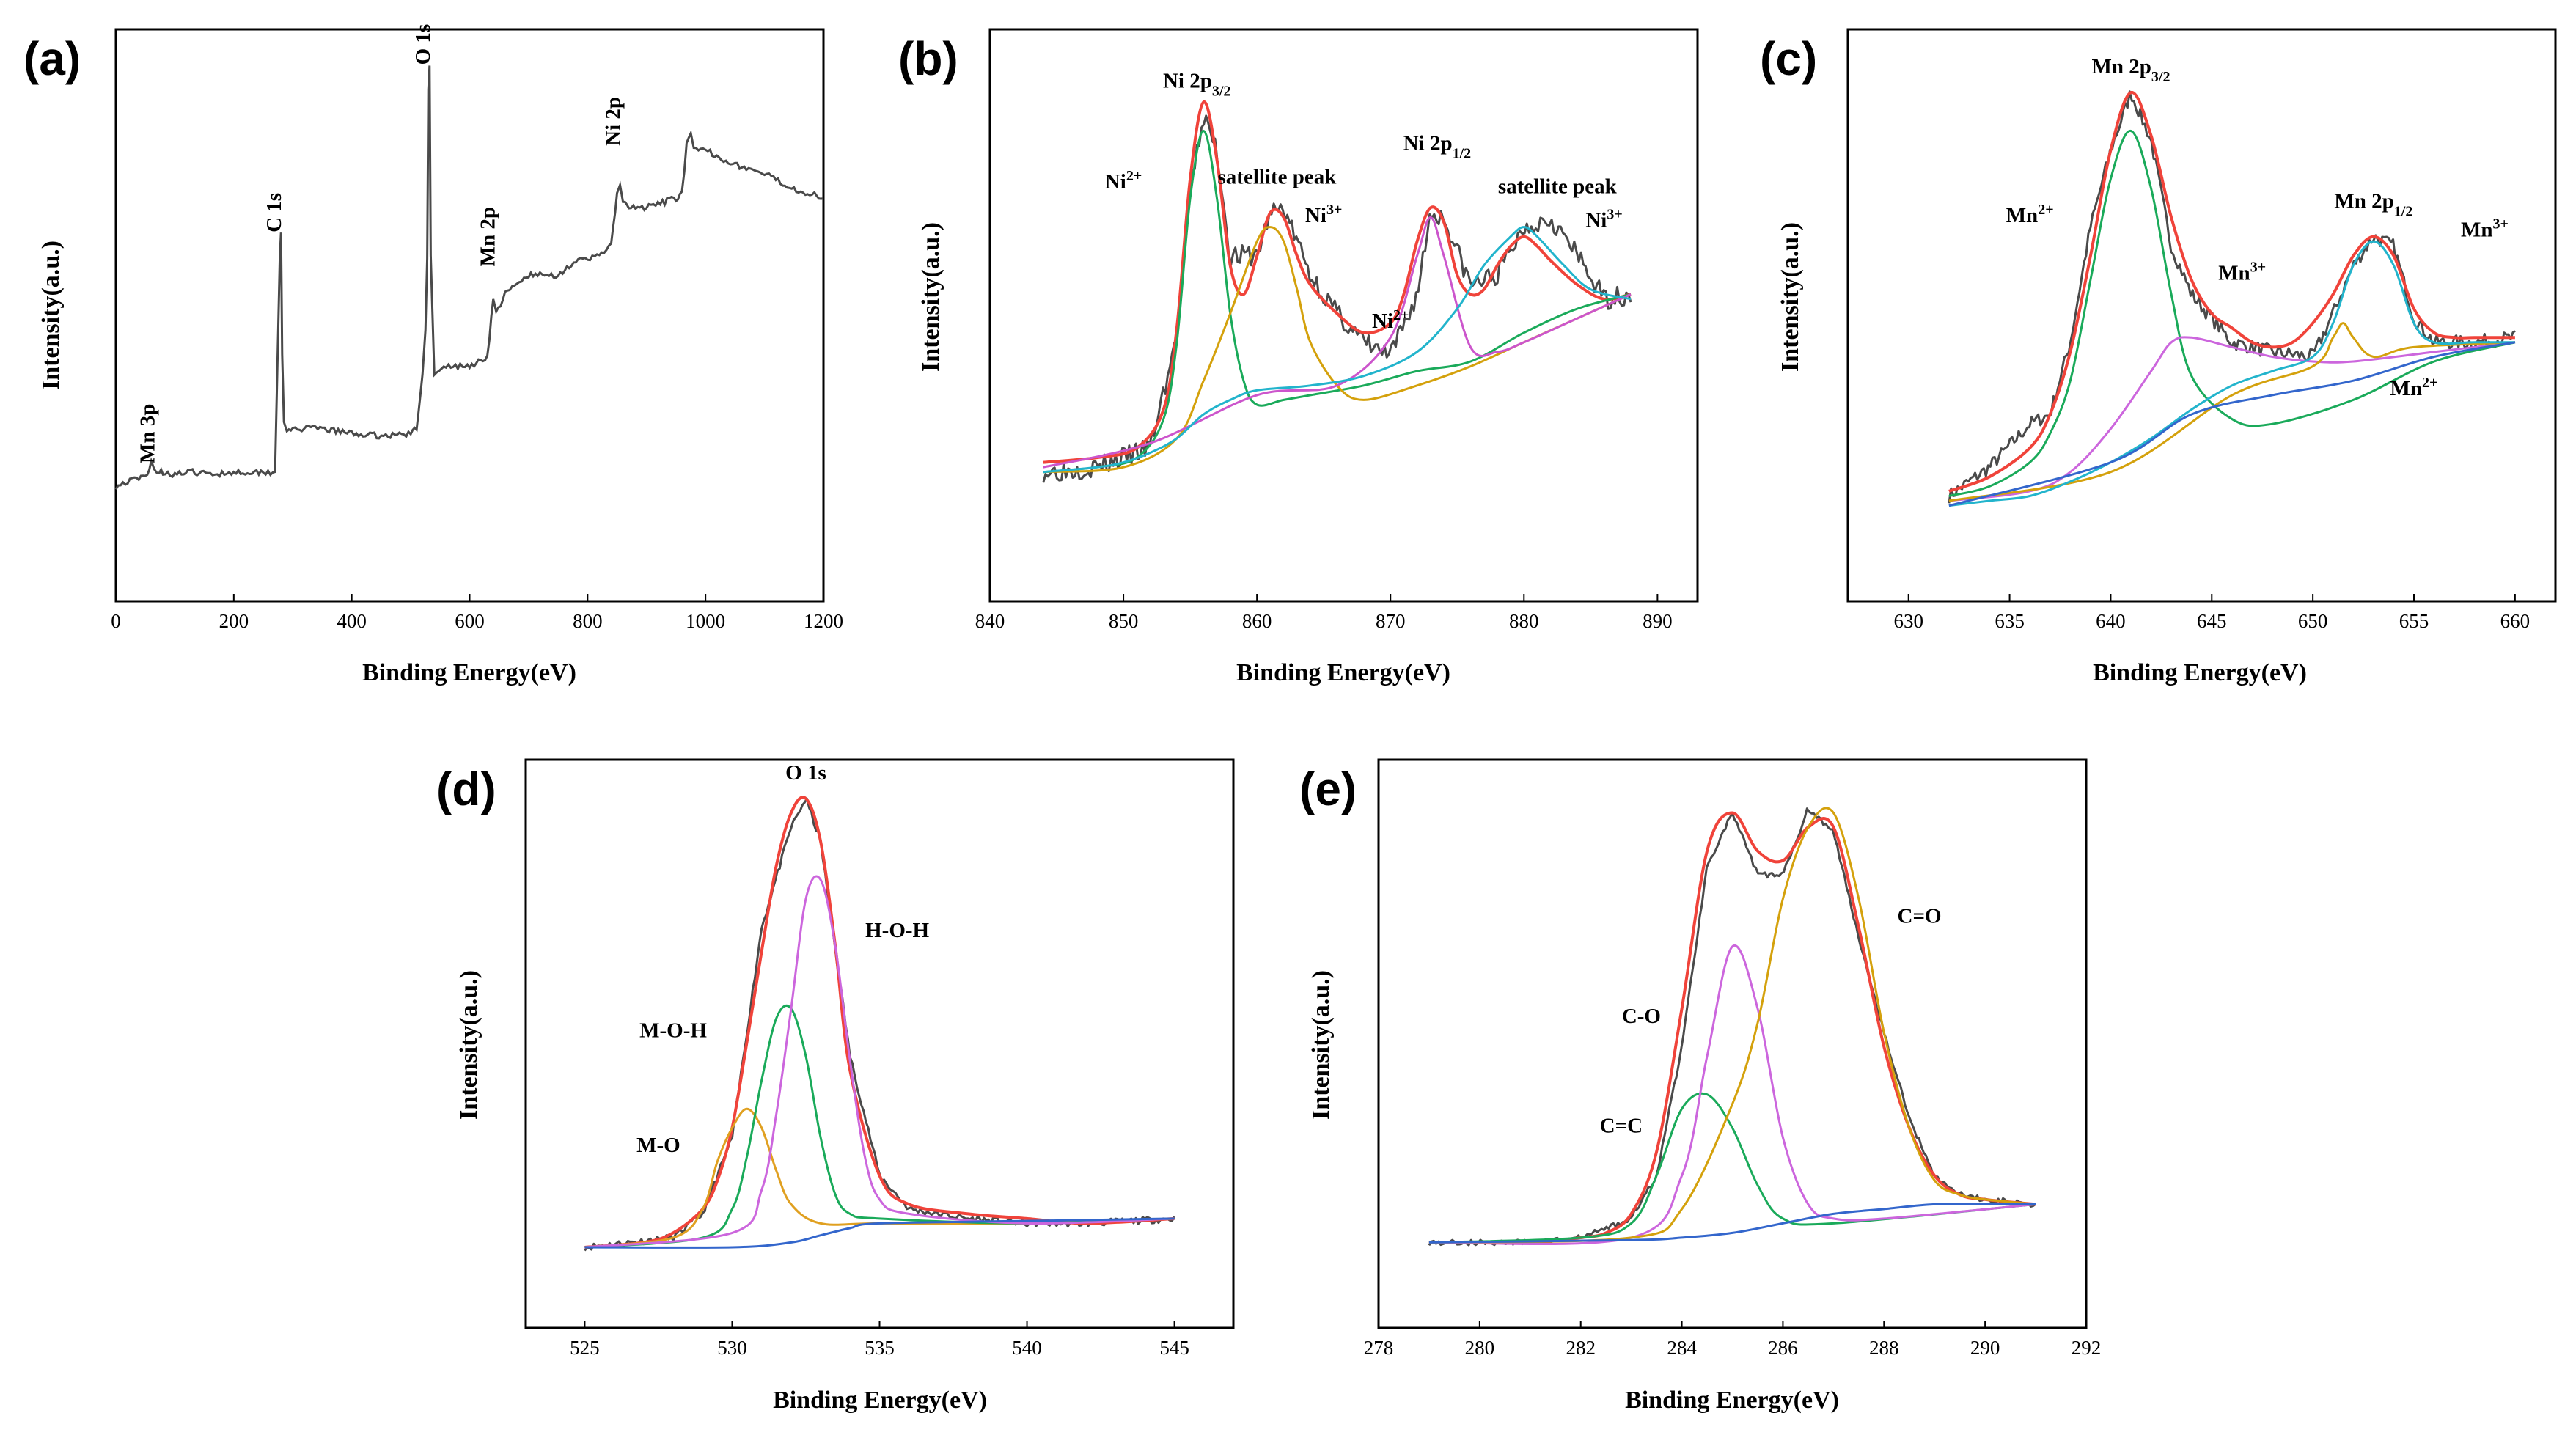 The height and width of the screenshot is (1435, 2576). I want to click on panel-e-xlabel: Binding Energy(eV), so click(1732, 1400).